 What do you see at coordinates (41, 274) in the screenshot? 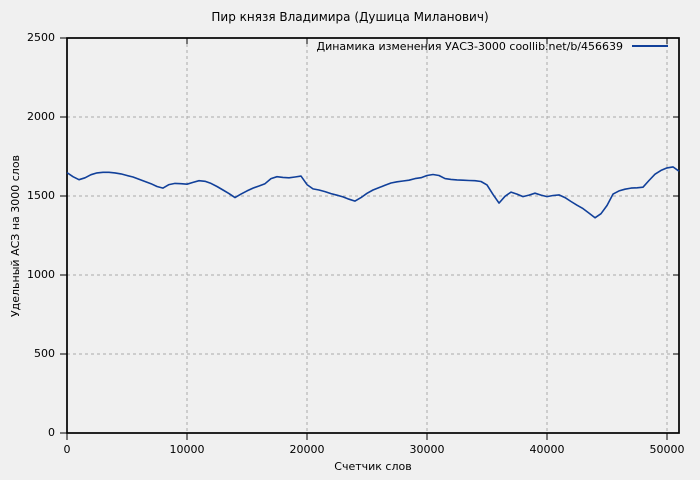
I see `y-tick-label: 1000` at bounding box center [41, 274].